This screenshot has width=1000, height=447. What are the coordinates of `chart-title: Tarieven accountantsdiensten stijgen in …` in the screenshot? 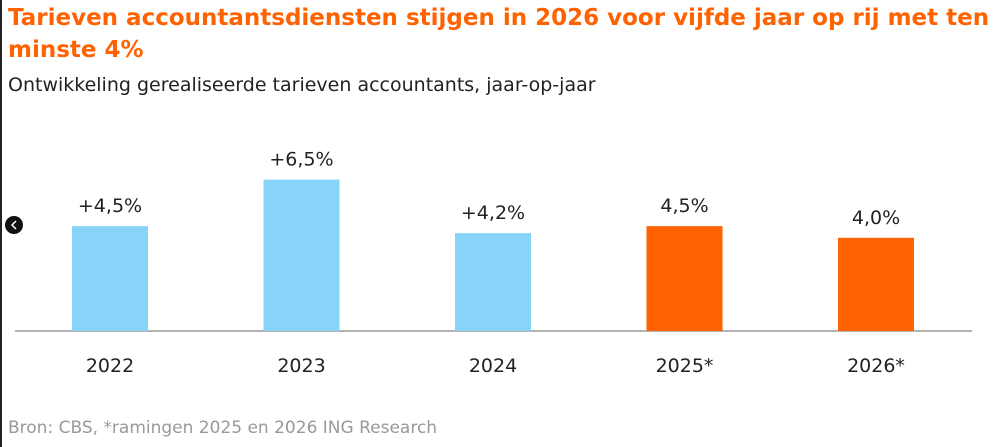 It's located at (499, 34).